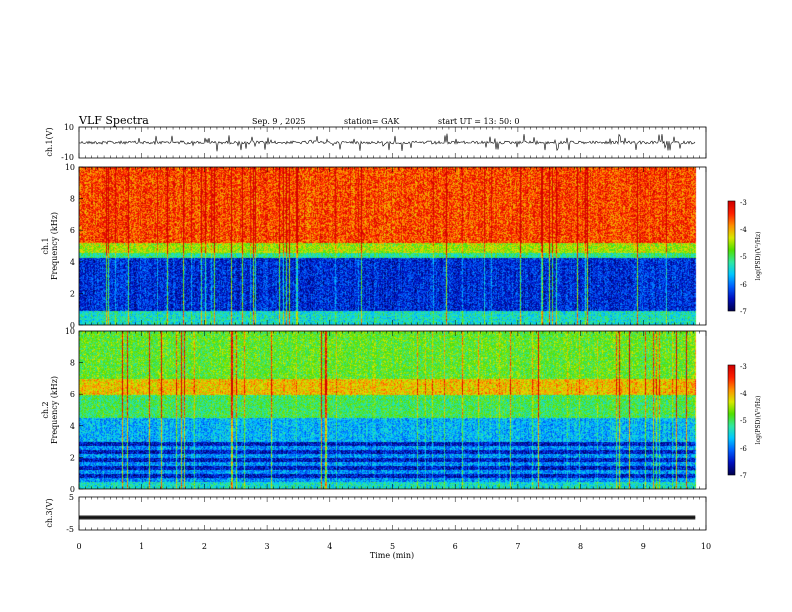  What do you see at coordinates (376, 513) in the screenshot?
I see `waveform-ch3-panel: 5 -5 ch.3(V)` at bounding box center [376, 513].